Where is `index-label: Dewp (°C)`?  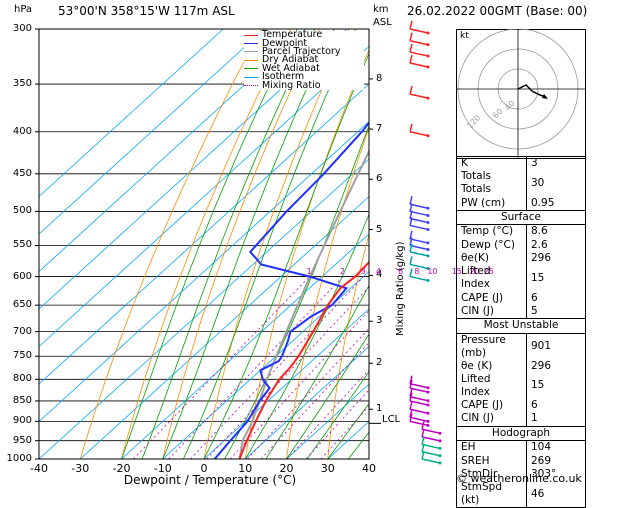 index-label: Dewp (°C) is located at coordinates (492, 245).